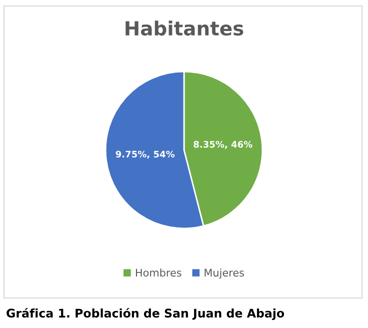 Image resolution: width=368 pixels, height=328 pixels. I want to click on data-label: 8.35%, 46%, so click(223, 144).